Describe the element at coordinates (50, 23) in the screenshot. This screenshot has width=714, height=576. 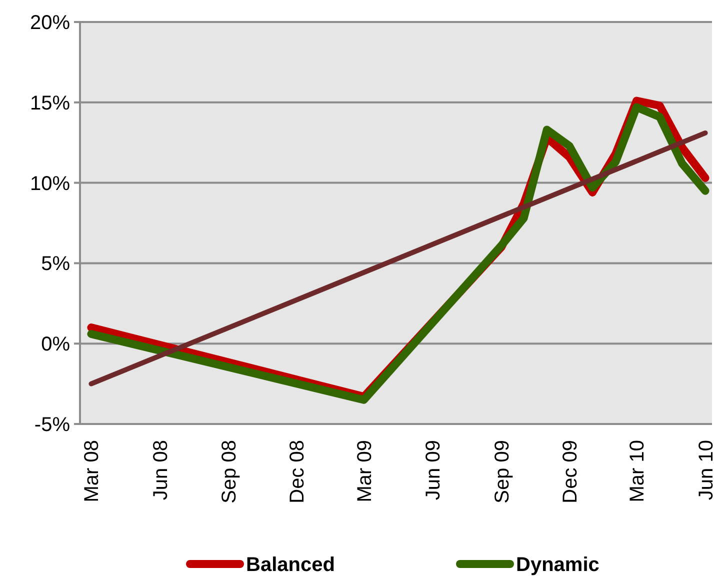
I see `y-tick-label: 20%` at that location.